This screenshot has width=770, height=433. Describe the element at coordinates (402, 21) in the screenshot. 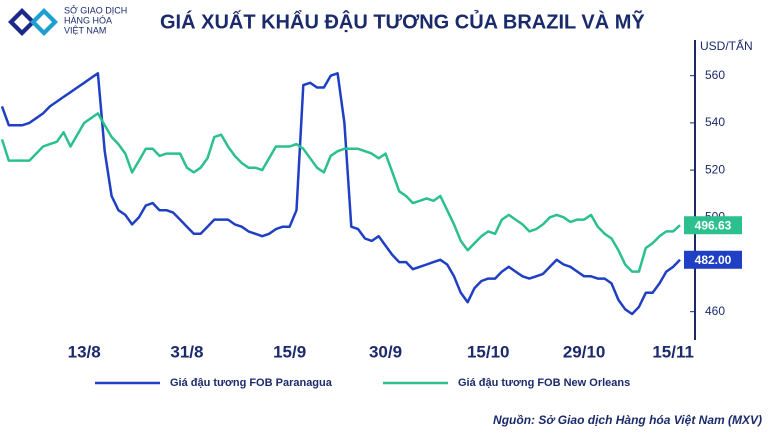

I see `chart-title: GIÁ XUẤT KHẨU ĐẬU TƯƠNG CỦA BRAZIL VÀ MỸ` at that location.